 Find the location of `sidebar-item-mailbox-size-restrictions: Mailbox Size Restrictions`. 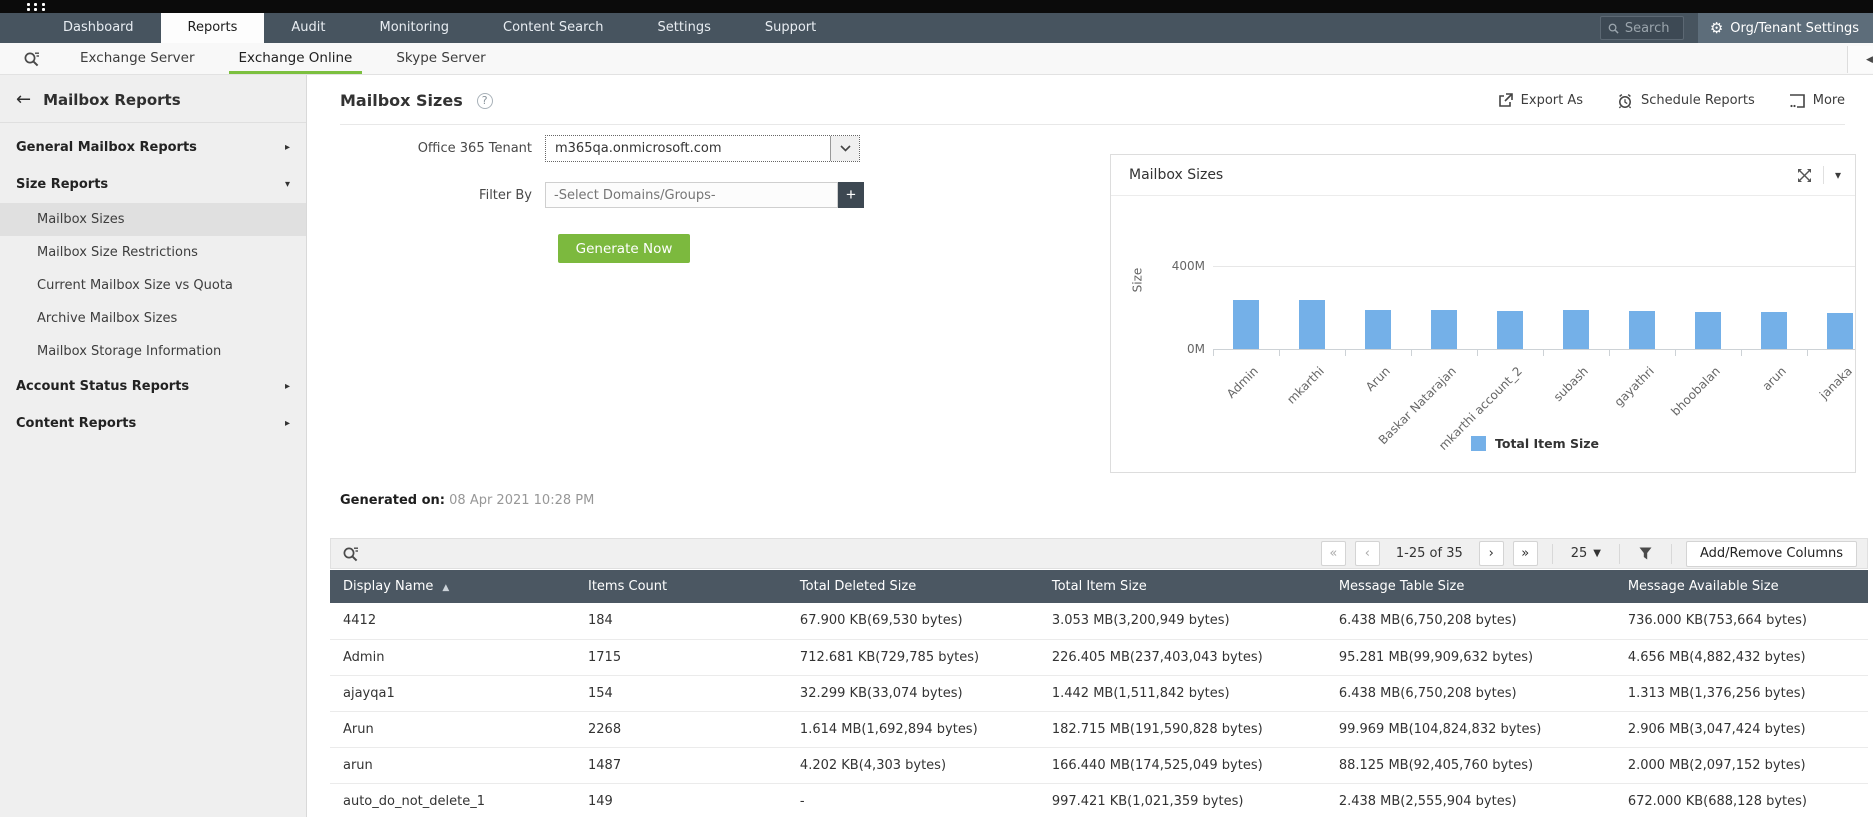

sidebar-item-mailbox-size-restrictions: Mailbox Size Restrictions is located at coordinates (117, 252).